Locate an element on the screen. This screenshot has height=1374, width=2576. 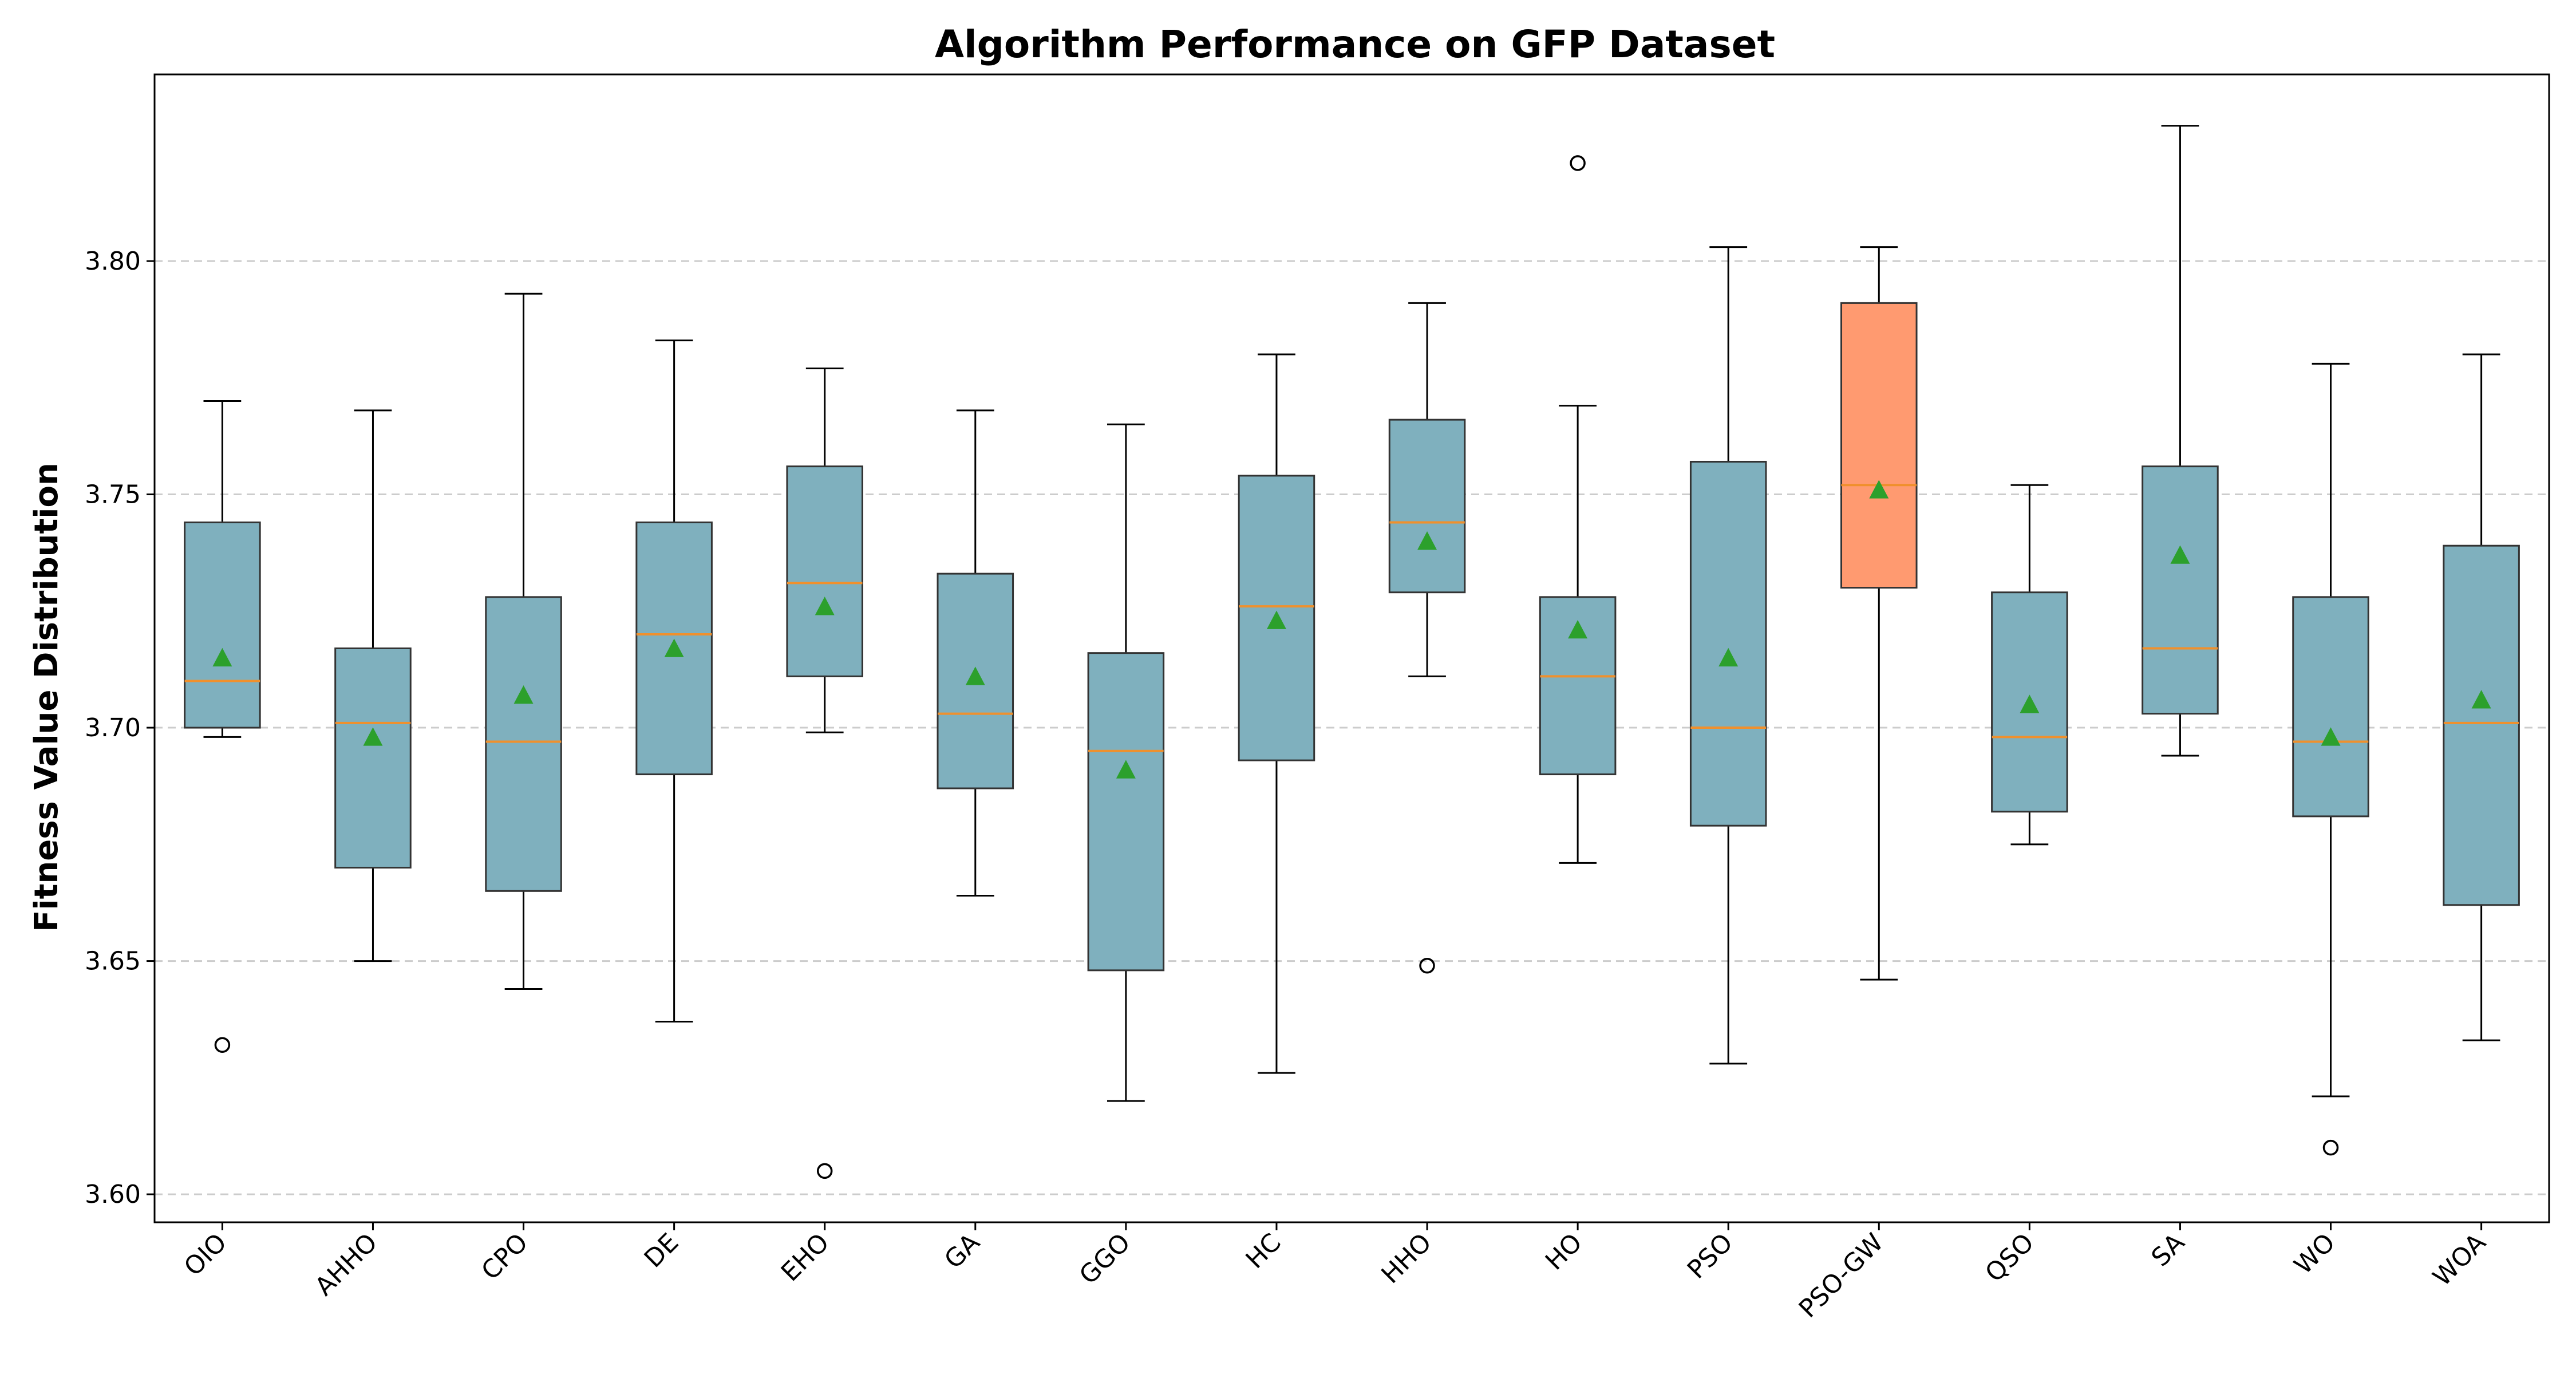
y-tick-label: 3.65 is located at coordinates (113, 962).